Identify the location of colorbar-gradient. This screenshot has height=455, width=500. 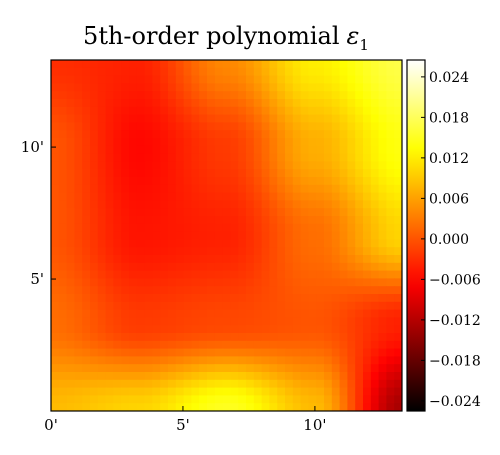
(416, 235).